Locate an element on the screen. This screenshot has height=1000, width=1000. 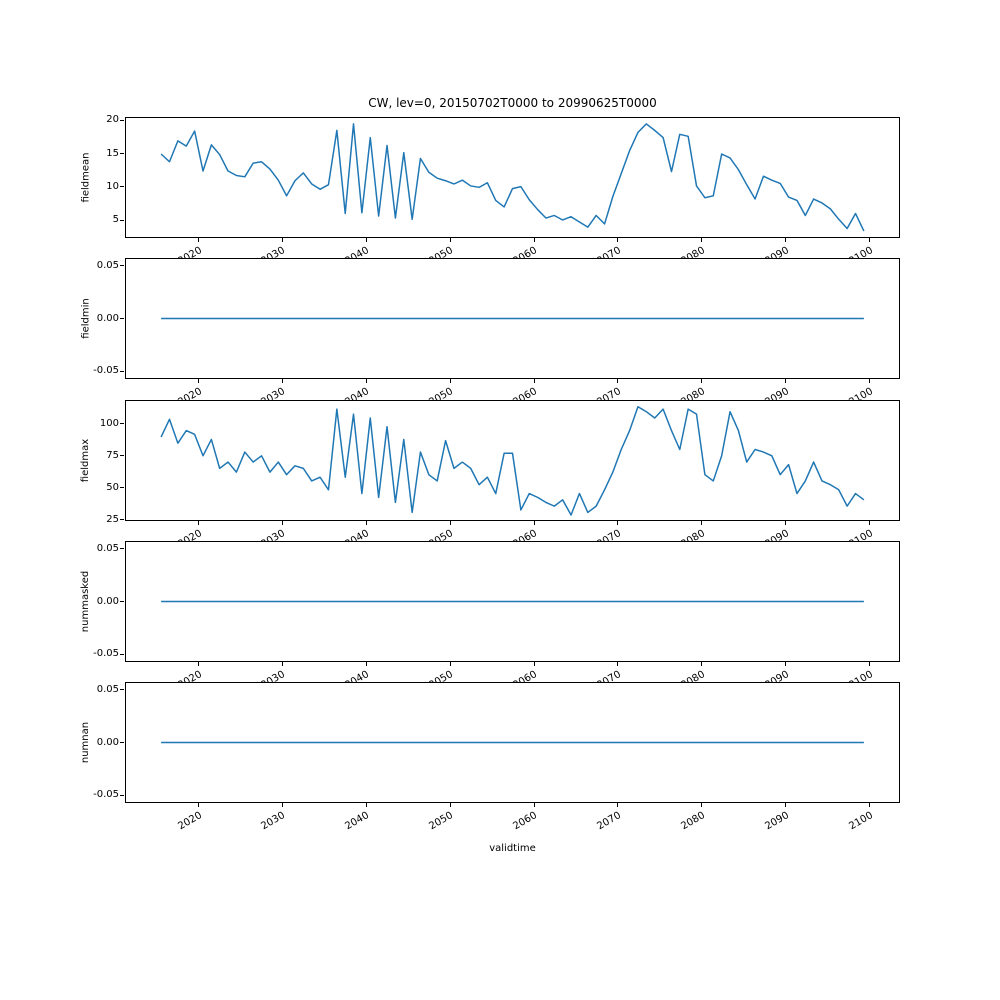
ylabel-text: fieldmean is located at coordinates (86, 177).